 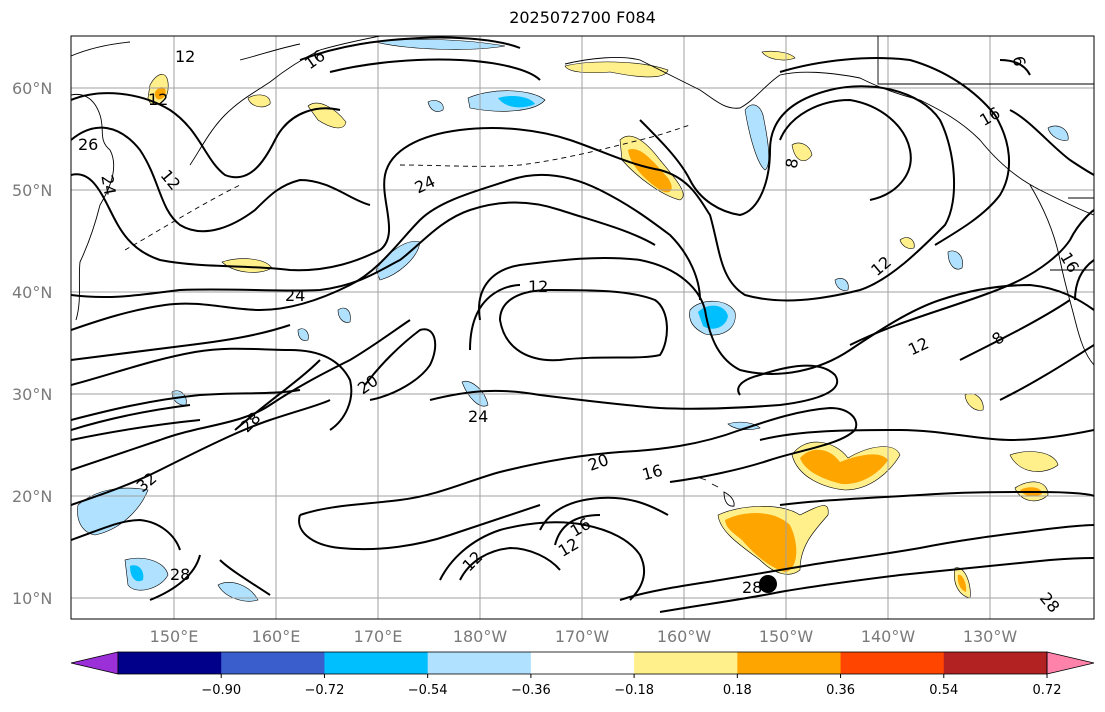 What do you see at coordinates (786, 636) in the screenshot?
I see `lon-label: 150°W` at bounding box center [786, 636].